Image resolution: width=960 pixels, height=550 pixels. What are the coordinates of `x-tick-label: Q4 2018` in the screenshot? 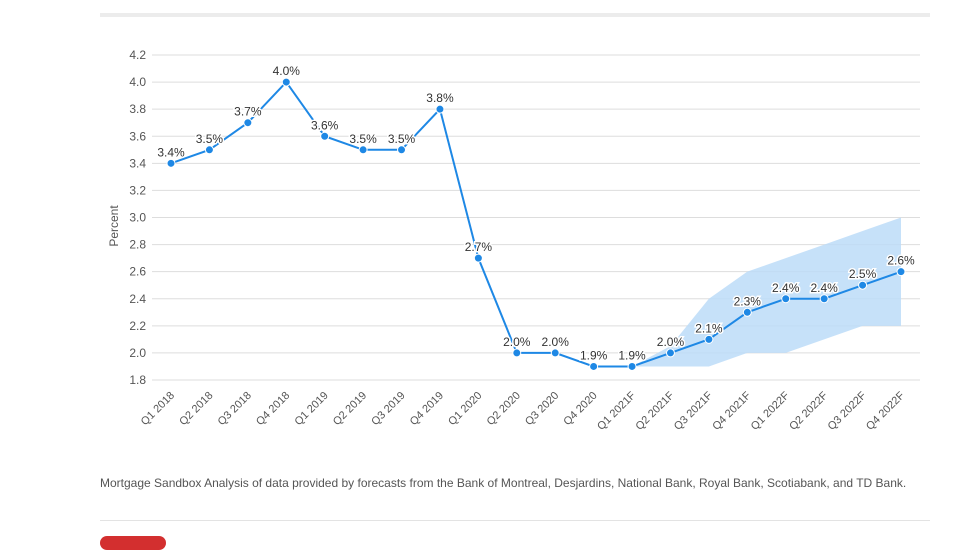 It's located at (273, 409).